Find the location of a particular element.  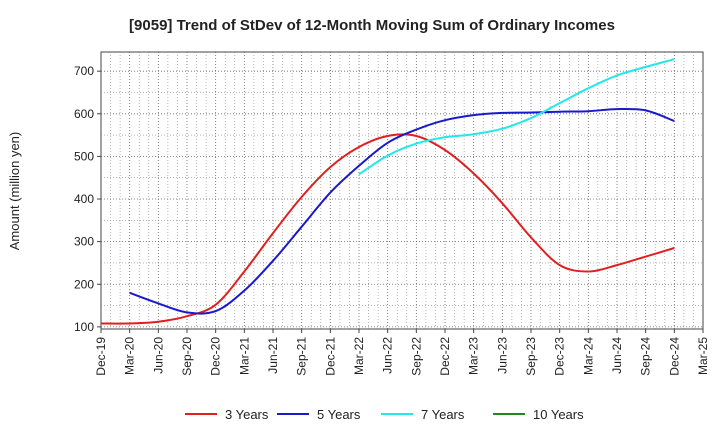

x-tick-label: Mar-23 is located at coordinates (474, 356).